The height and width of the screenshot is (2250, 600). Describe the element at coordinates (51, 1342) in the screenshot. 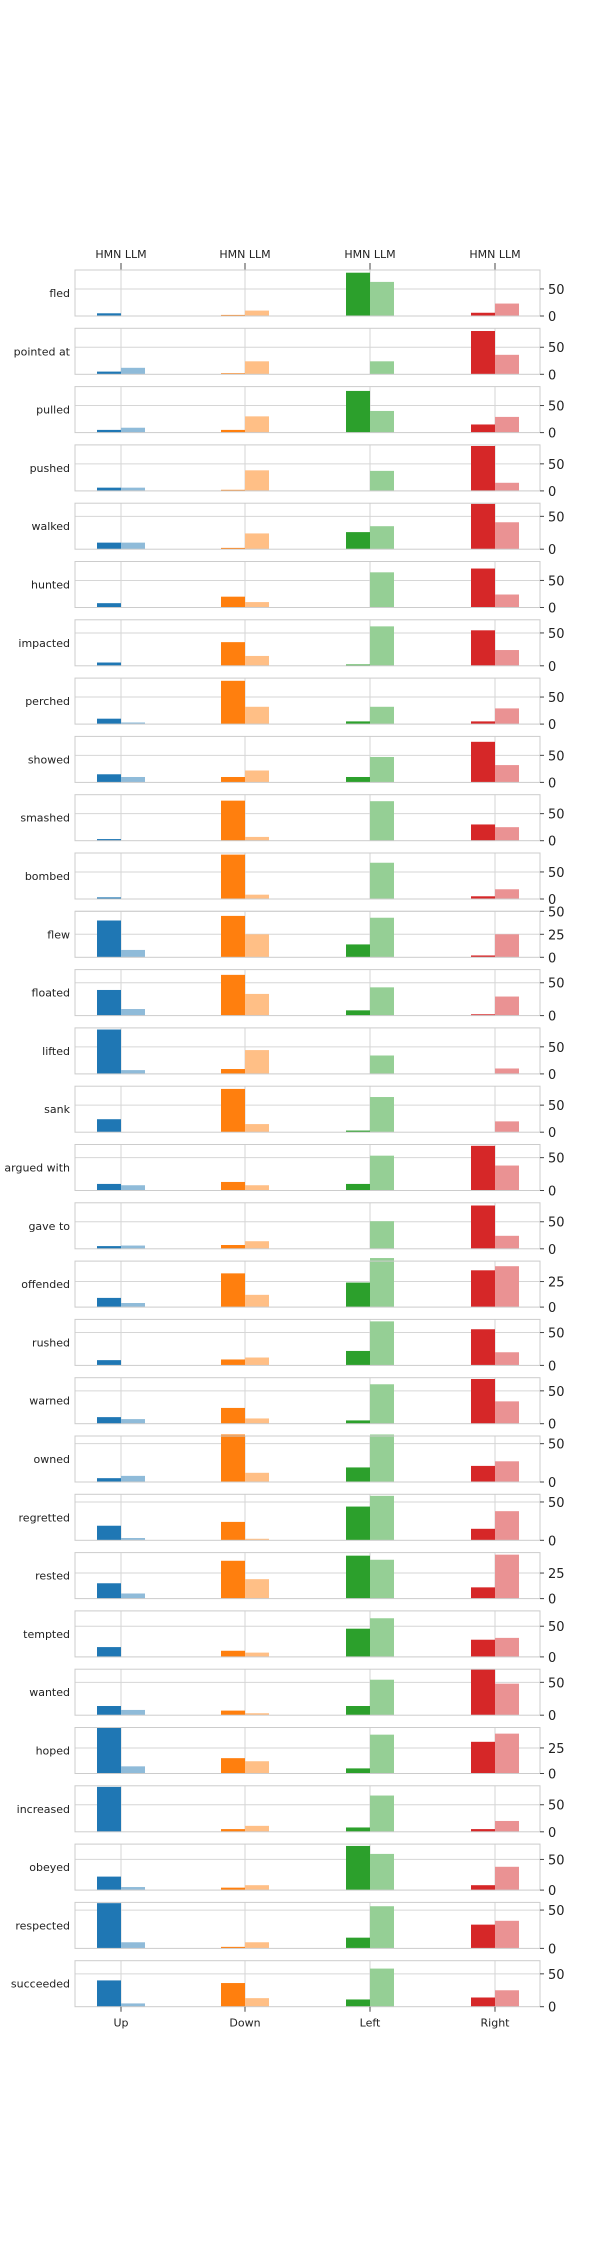

I see `verb-label-rushed: rushed` at that location.